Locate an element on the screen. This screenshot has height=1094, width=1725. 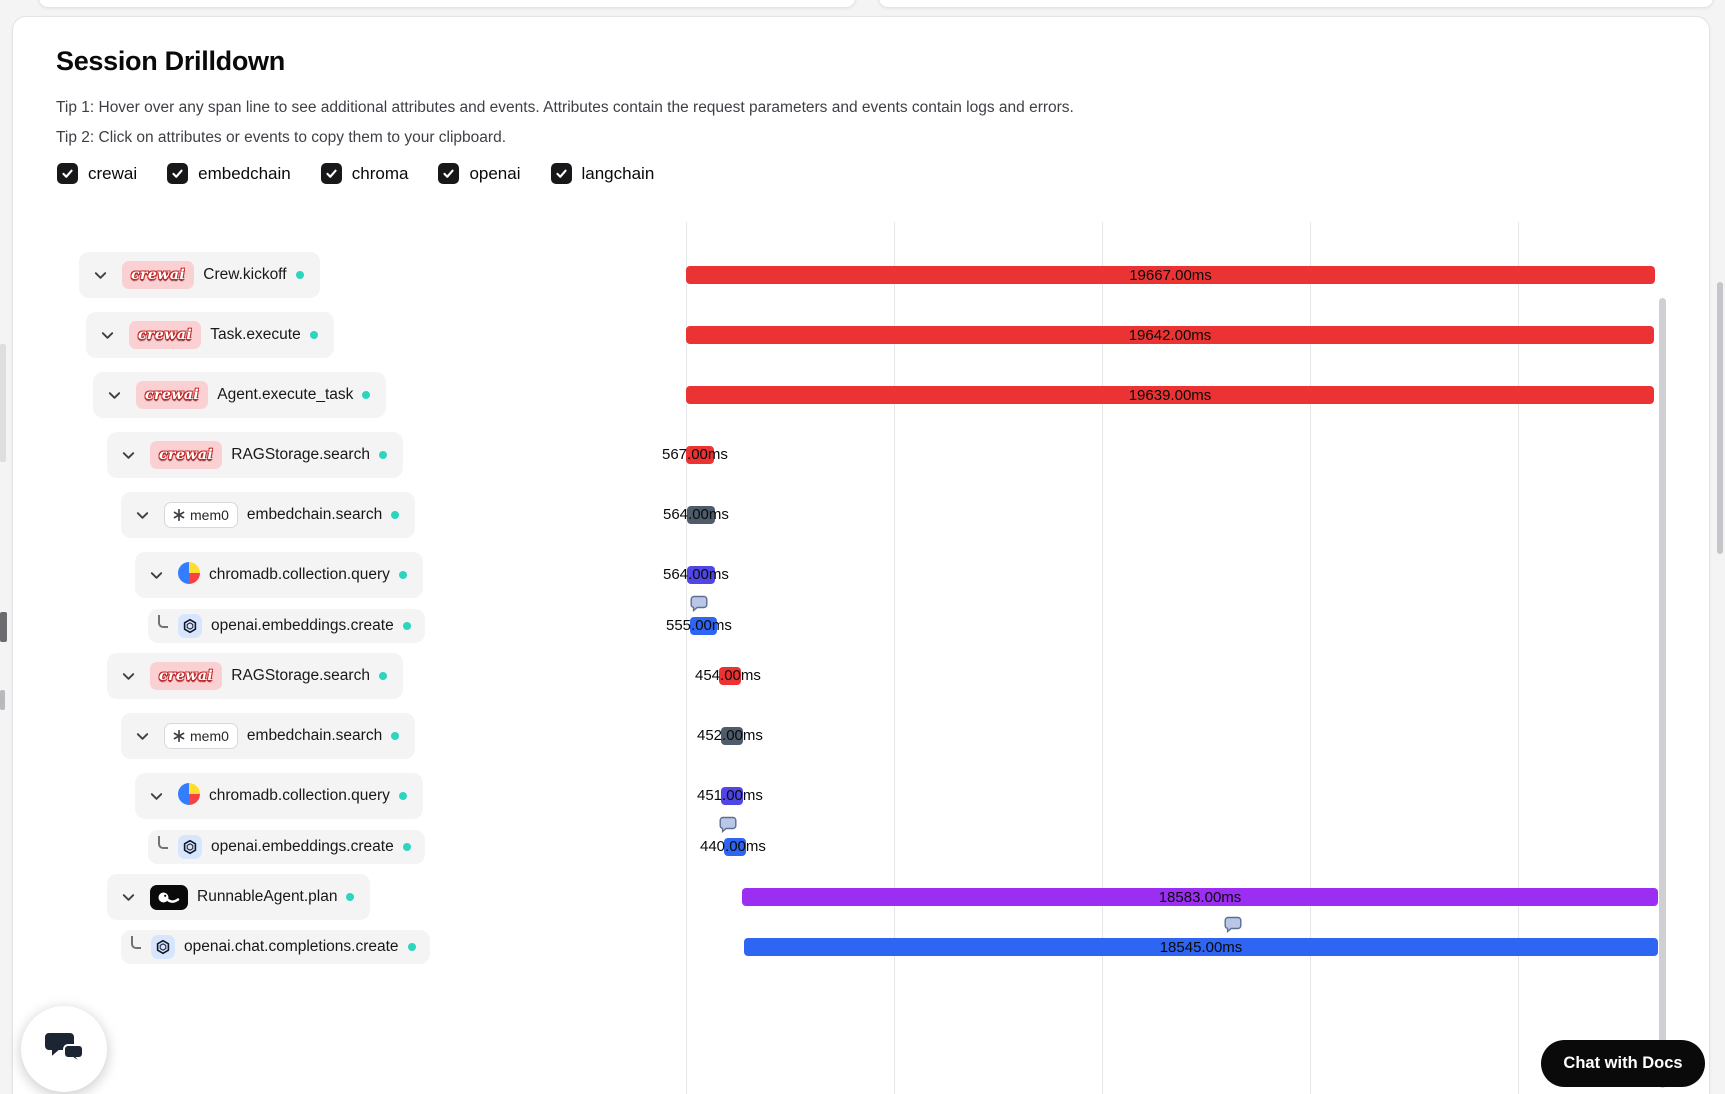
mem0-logo-text: mem0 is located at coordinates (209, 515).